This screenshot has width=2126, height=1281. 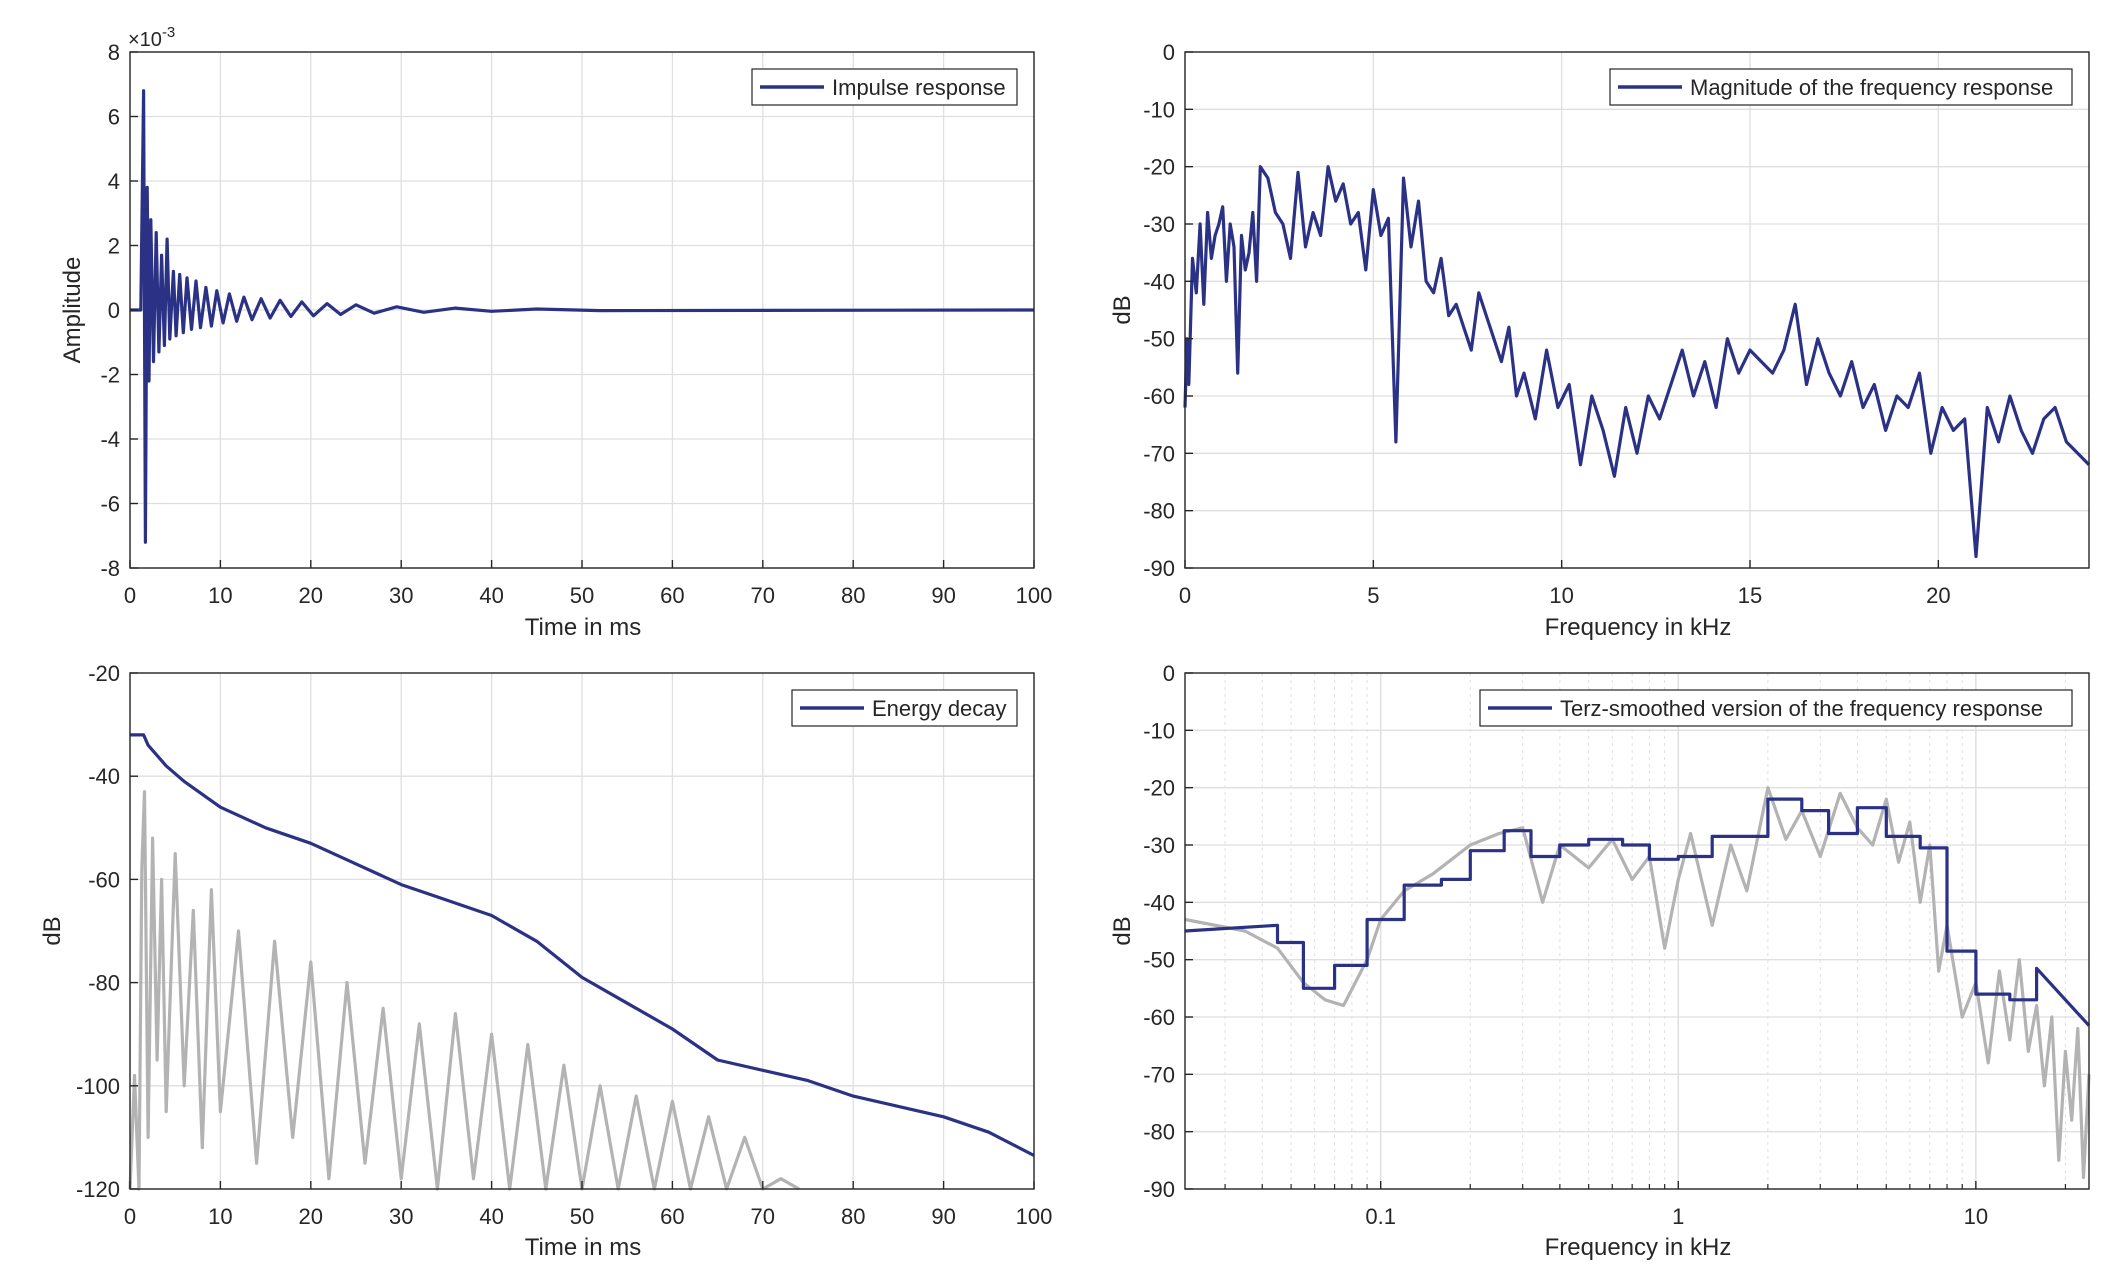 What do you see at coordinates (583, 1247) in the screenshot?
I see `energy-xlabel: Time in ms` at bounding box center [583, 1247].